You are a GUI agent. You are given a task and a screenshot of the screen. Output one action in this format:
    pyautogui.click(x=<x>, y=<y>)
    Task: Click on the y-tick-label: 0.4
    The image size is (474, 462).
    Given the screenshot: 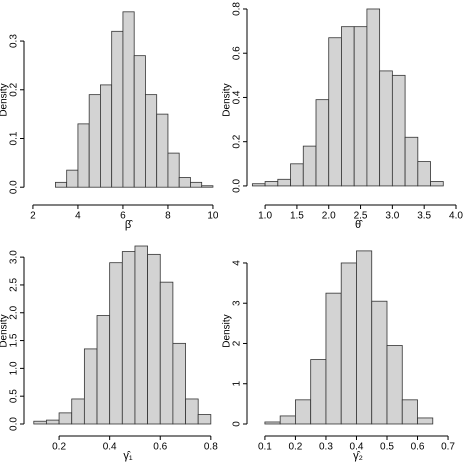 What is the action you would take?
    pyautogui.click(x=237, y=97)
    